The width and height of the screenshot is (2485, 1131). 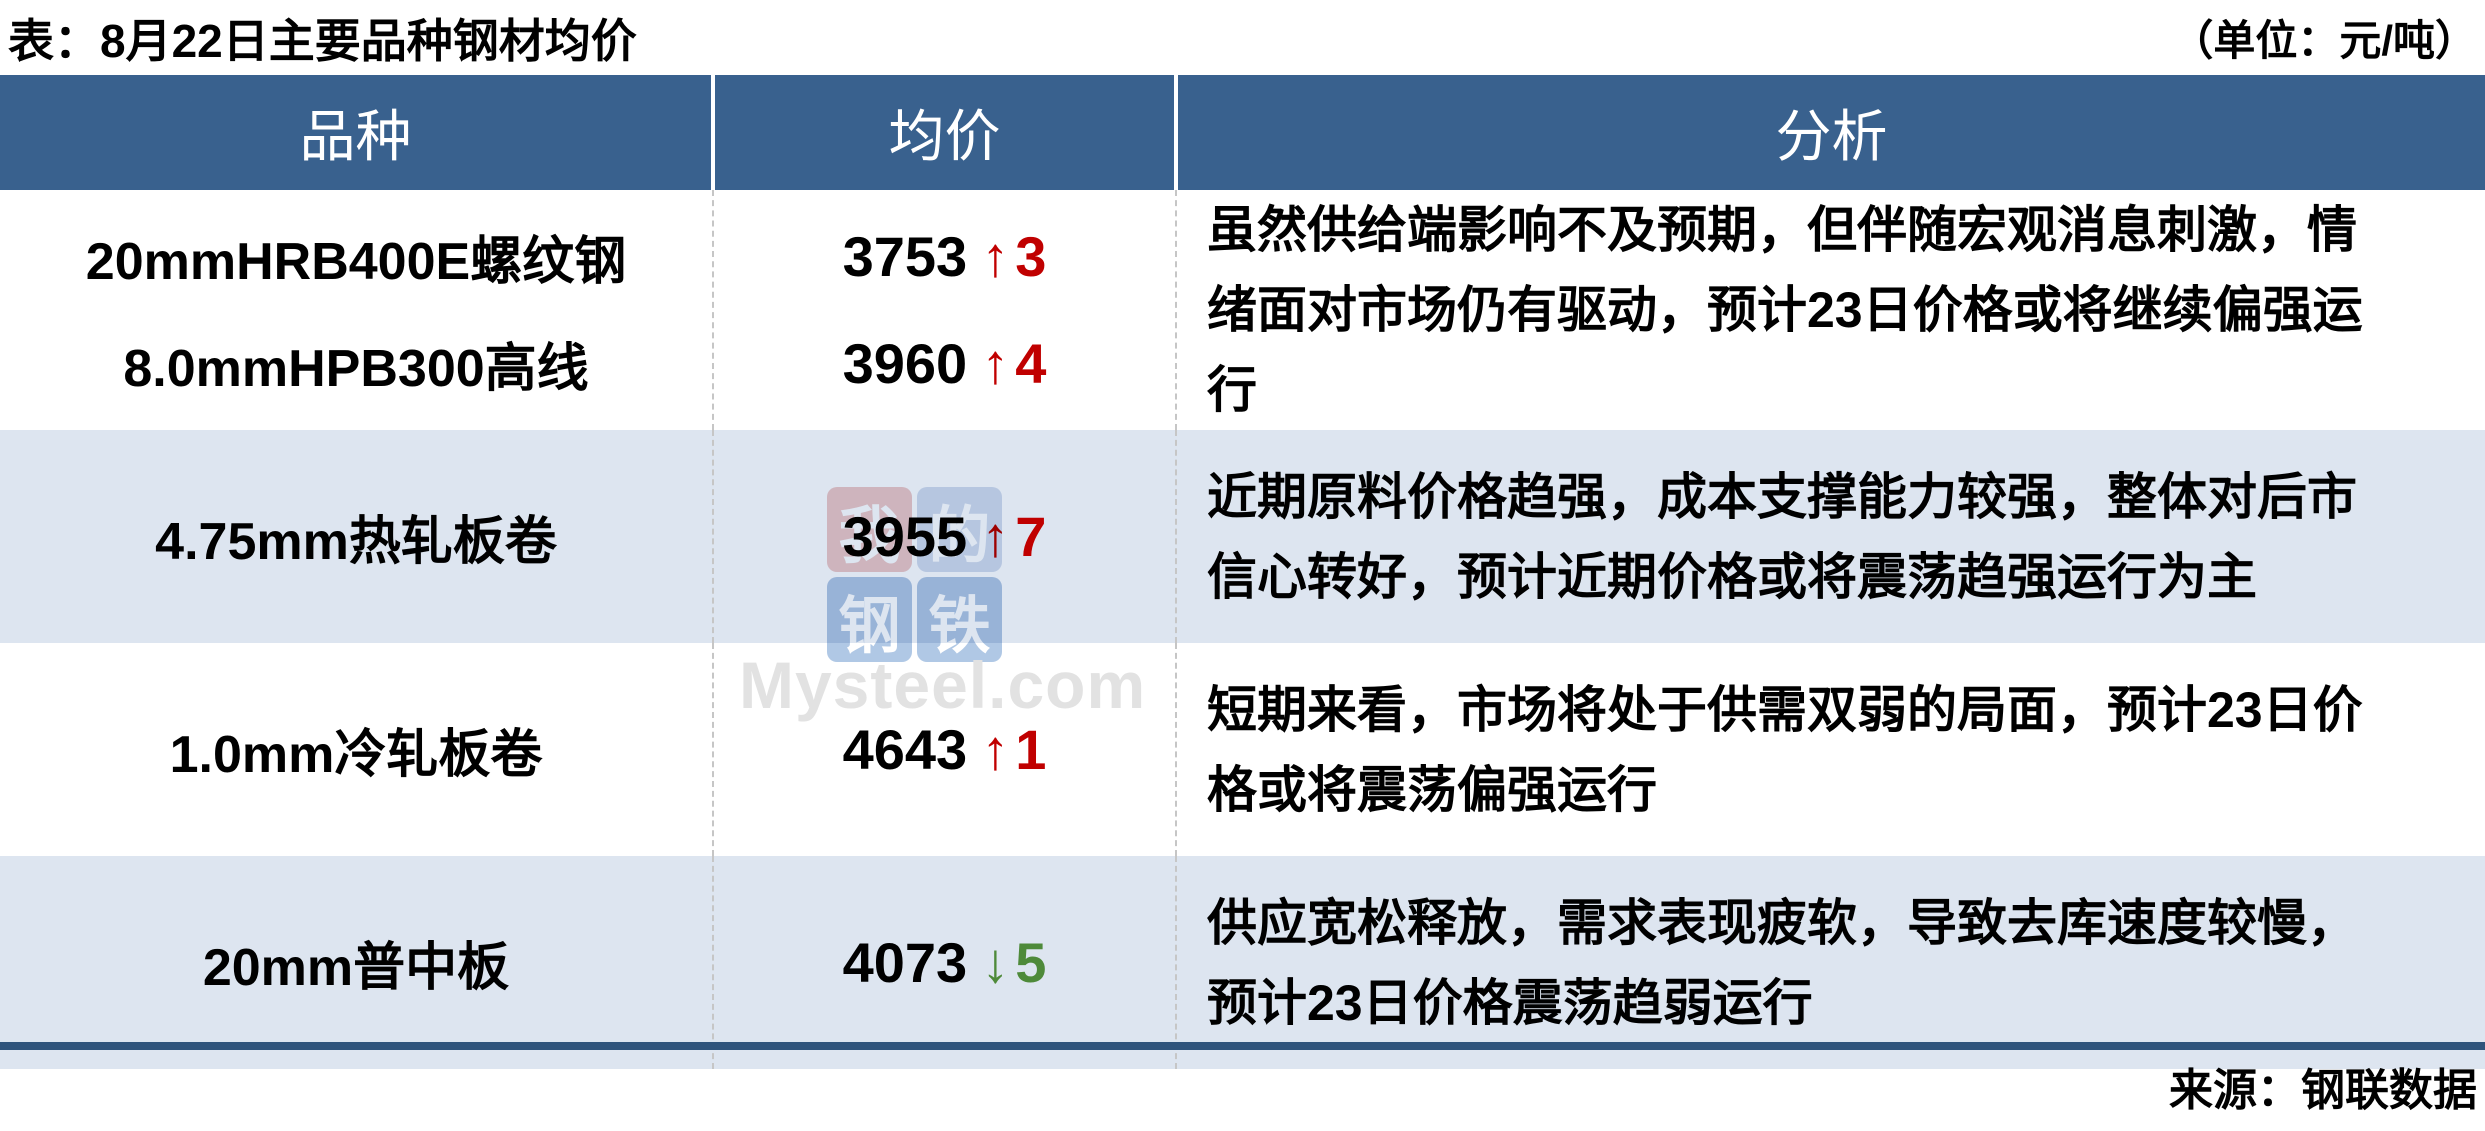 I want to click on page-title: 表：8月22日主要品种钢材均价, so click(x=322, y=40).